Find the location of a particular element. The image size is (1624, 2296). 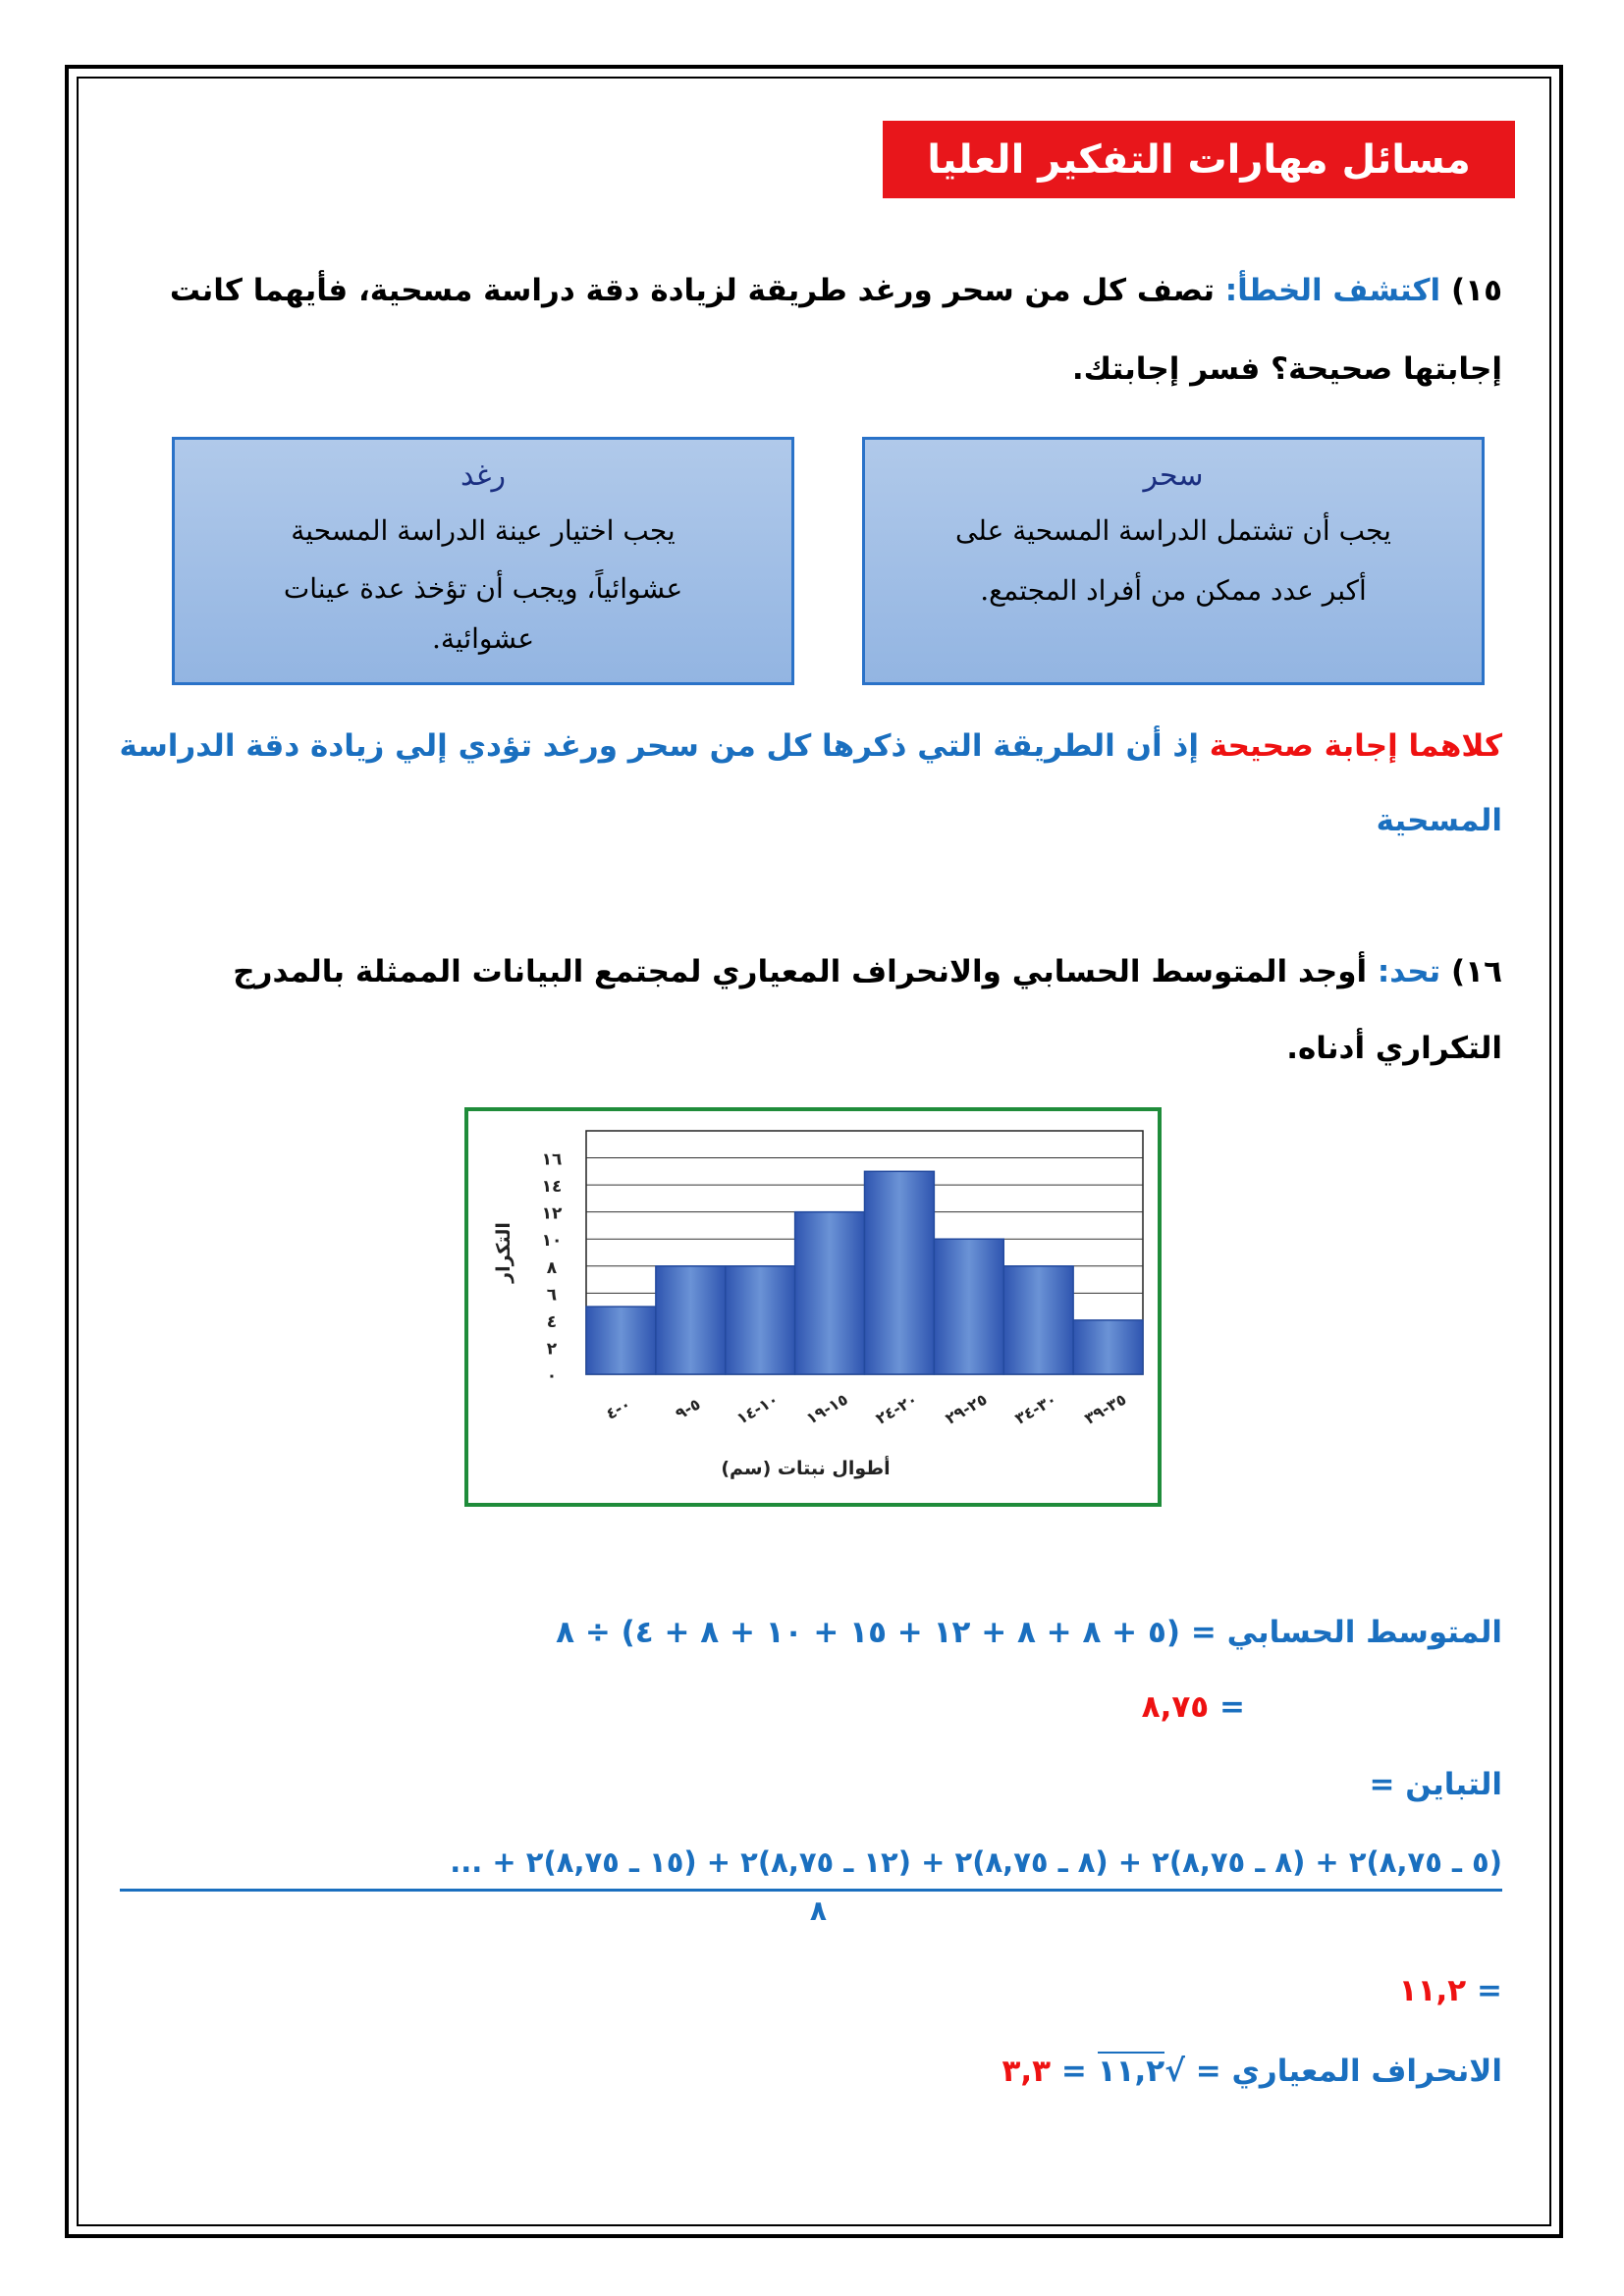

sahar-name: سحر is located at coordinates (1173, 475).